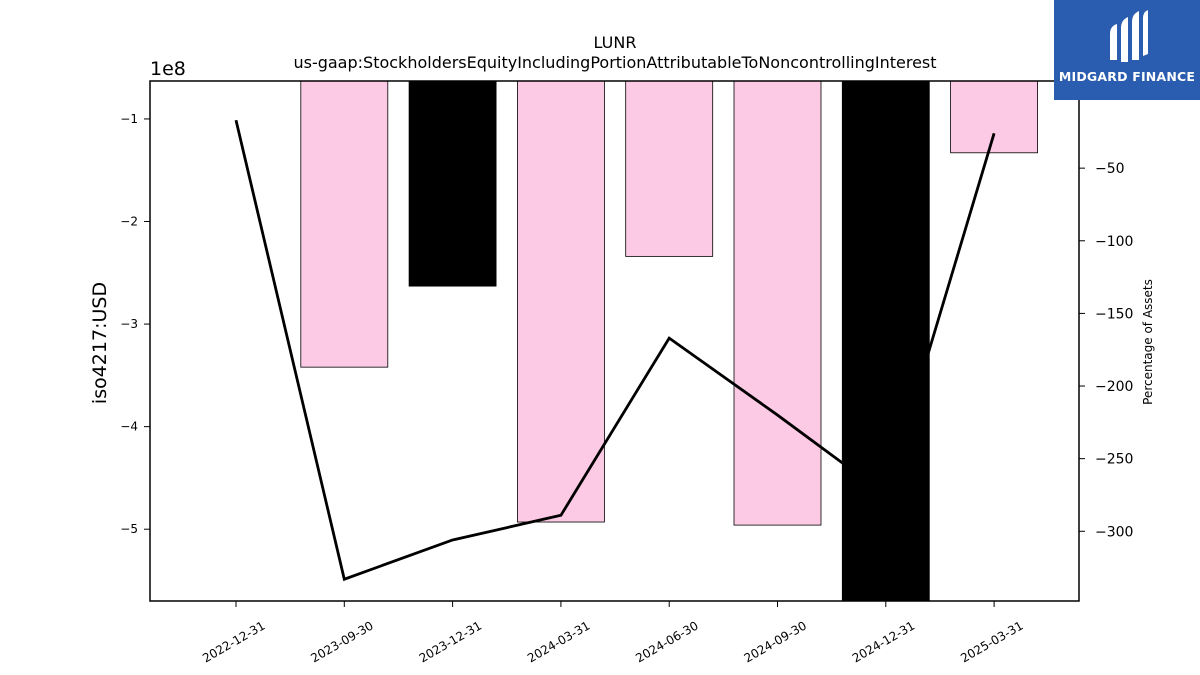 This screenshot has width=1200, height=675. Describe the element at coordinates (1114, 314) in the screenshot. I see `y2-tick-label: −150` at that location.